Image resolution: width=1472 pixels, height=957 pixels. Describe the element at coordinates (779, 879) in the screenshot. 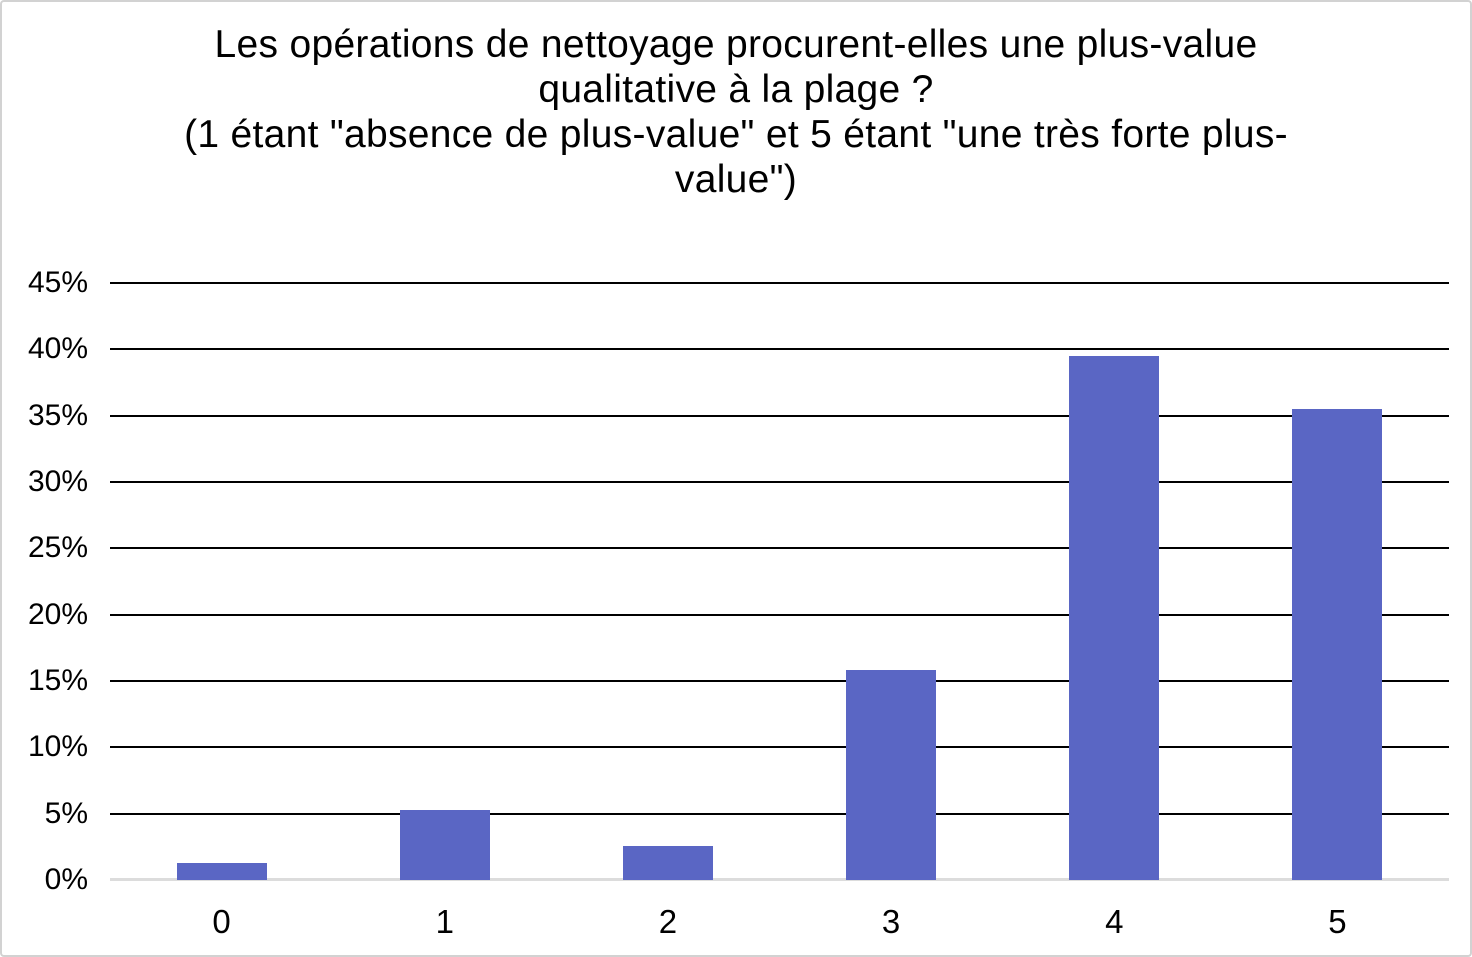

I see `x-axis-line` at that location.